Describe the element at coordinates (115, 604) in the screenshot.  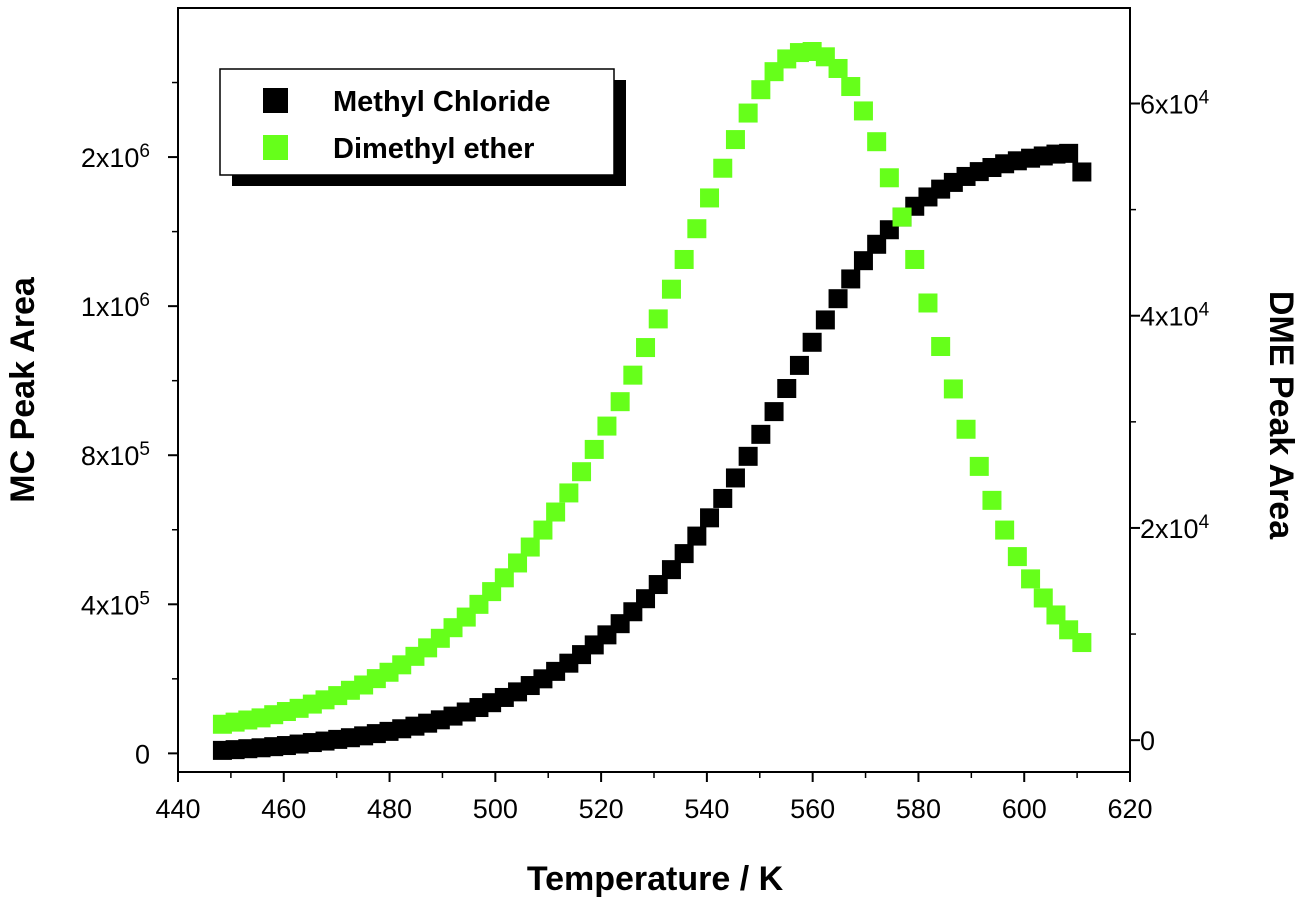
I see `y-tick-label-1: 4x10⁵` at that location.